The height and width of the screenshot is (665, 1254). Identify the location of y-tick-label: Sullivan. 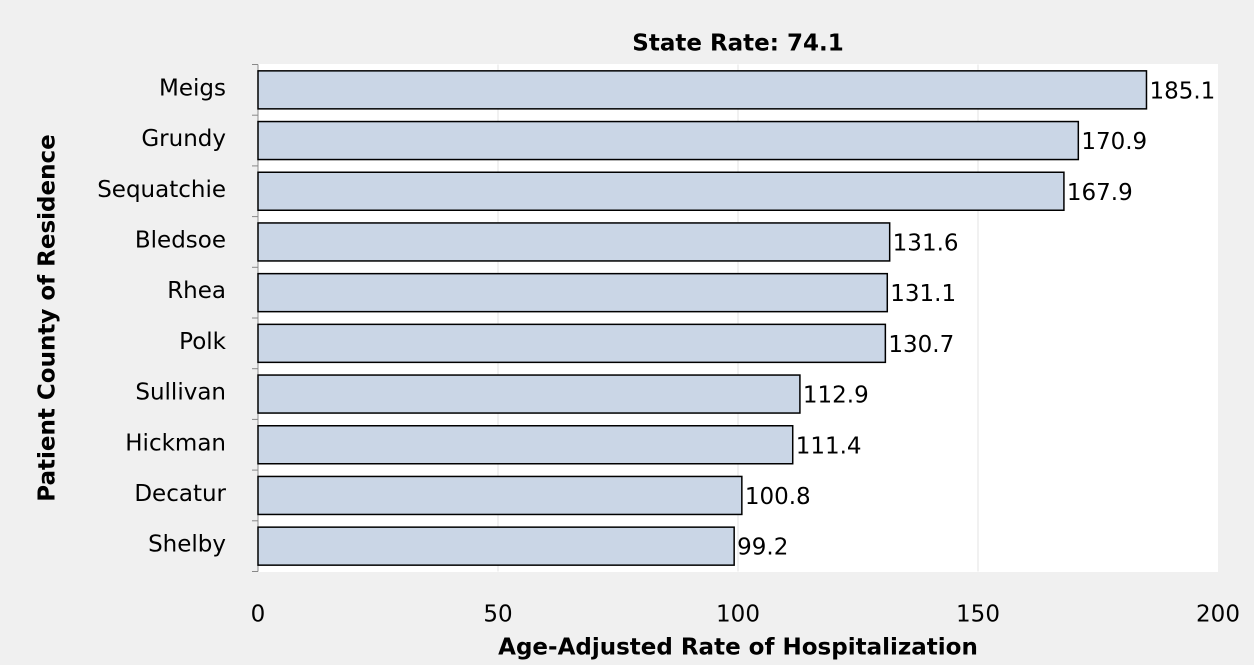
(180, 393).